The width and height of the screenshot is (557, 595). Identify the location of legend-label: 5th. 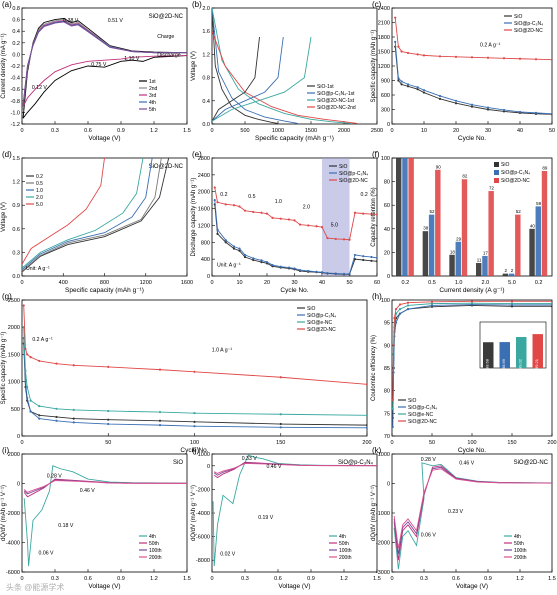
(152, 110).